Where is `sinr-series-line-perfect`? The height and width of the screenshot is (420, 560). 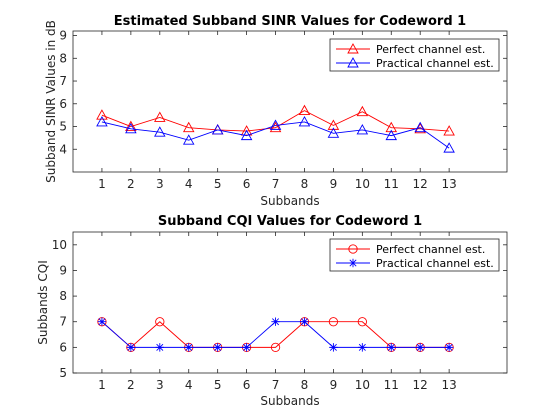
sinr-series-line-perfect is located at coordinates (275, 121).